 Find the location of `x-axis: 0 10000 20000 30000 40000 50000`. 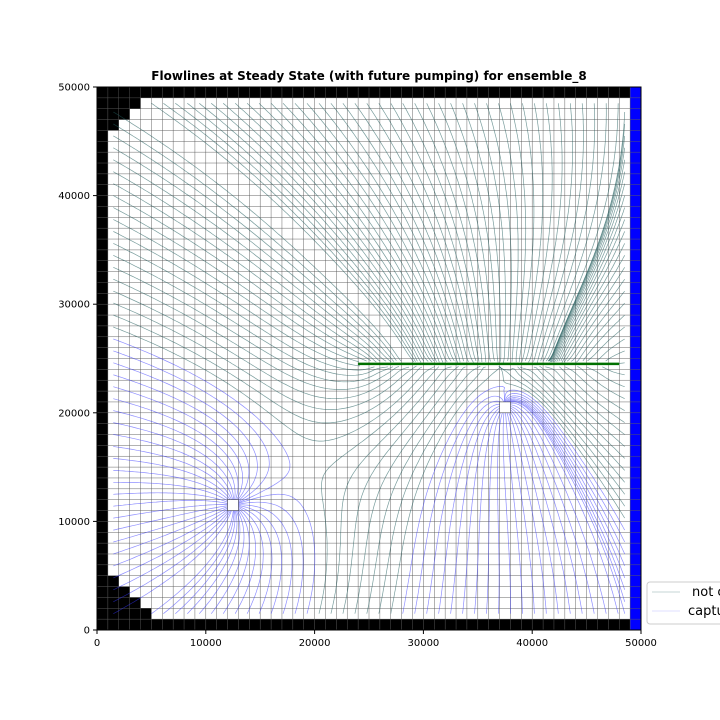

x-axis: 0 10000 20000 30000 40000 50000 is located at coordinates (375, 639).